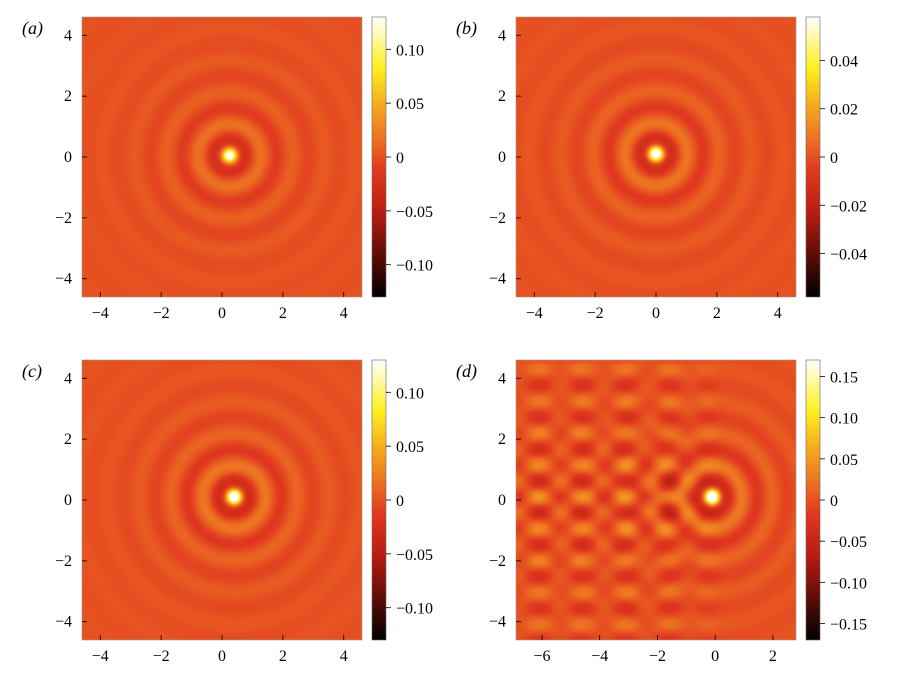  Describe the element at coordinates (834, 501) in the screenshot. I see `colorbar-tick-label-d-3: 0` at that location.